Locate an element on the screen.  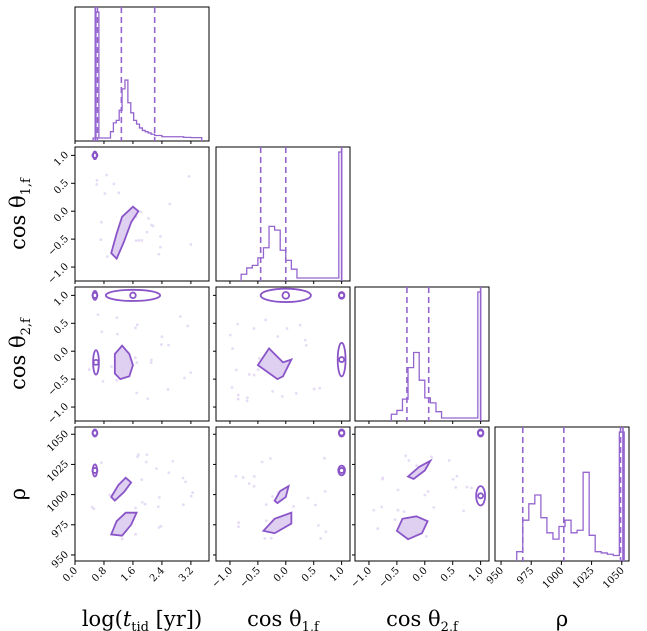
y-tick-label: −1.0 is located at coordinates (58, 273).